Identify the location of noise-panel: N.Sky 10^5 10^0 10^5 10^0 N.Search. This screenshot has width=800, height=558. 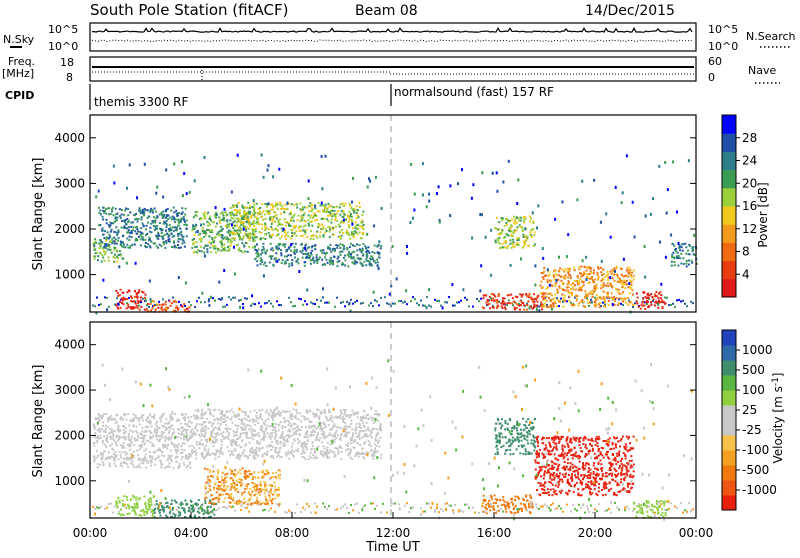
(399, 38).